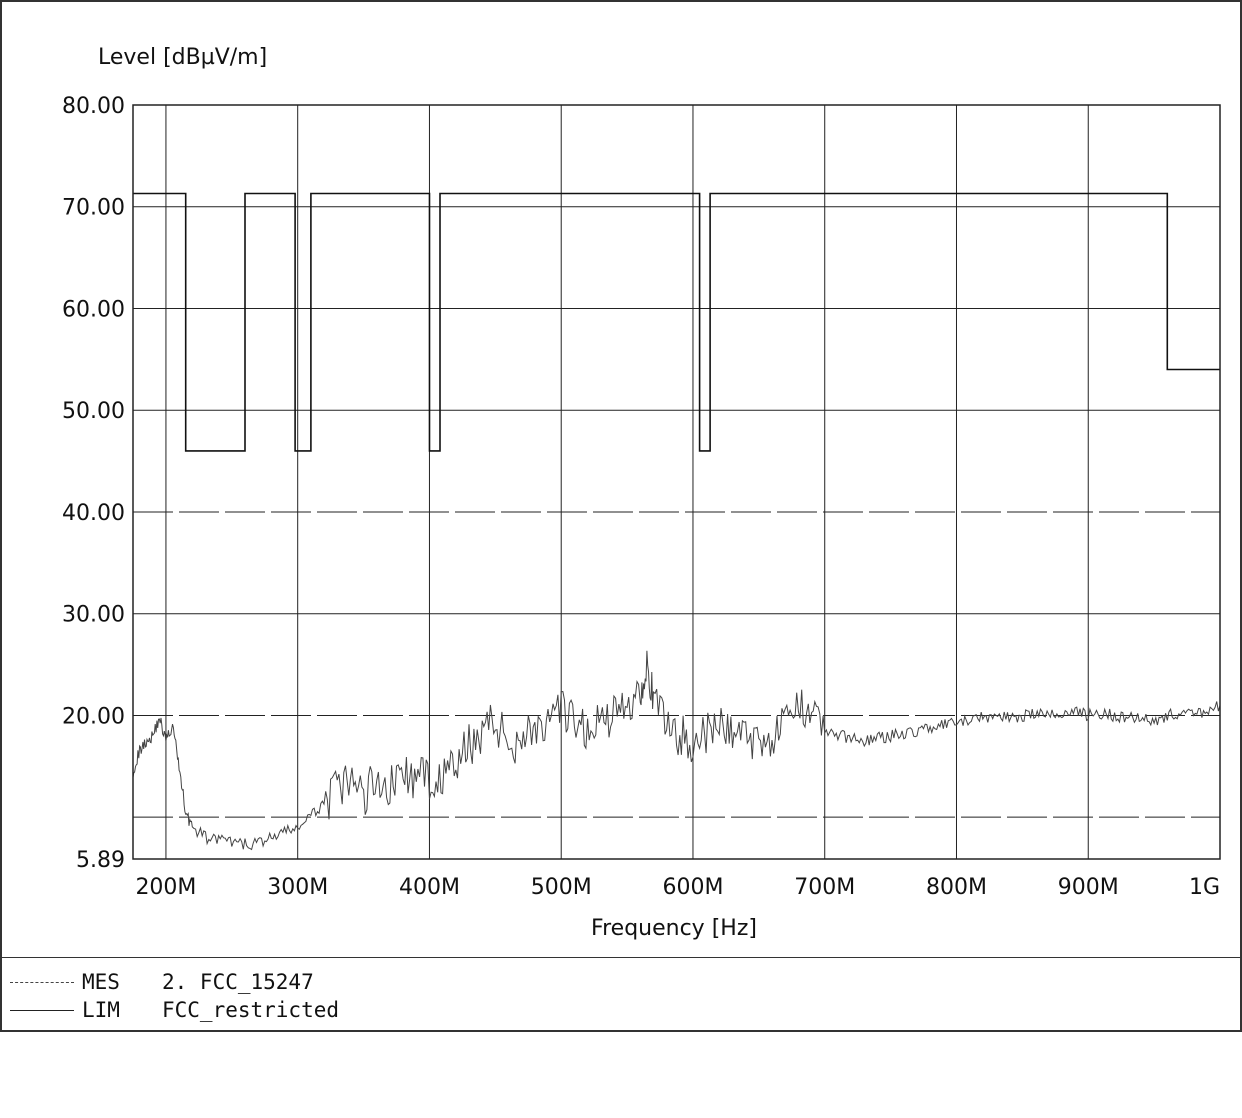 The image size is (1242, 1118). Describe the element at coordinates (93, 106) in the screenshot. I see `y-tick-label: 80.00` at that location.